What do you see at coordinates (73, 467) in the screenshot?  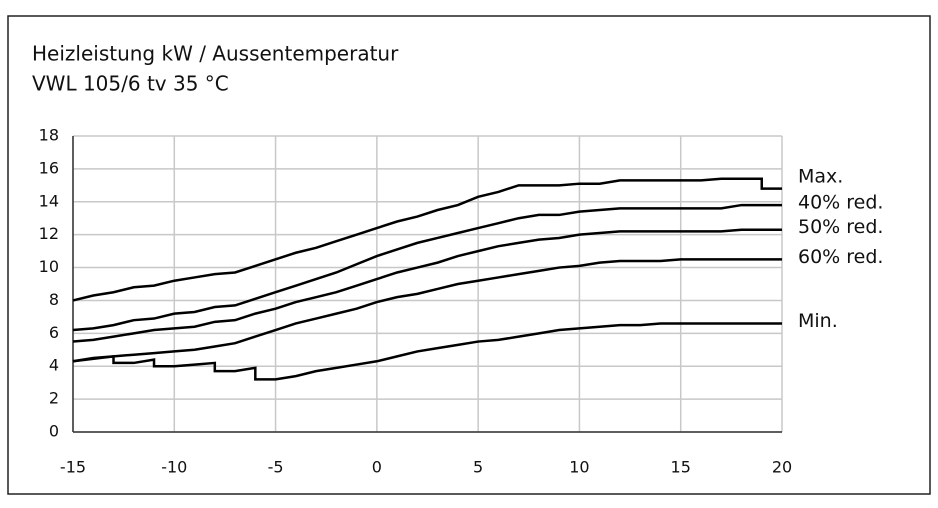 I see `x-tick-label: -15` at bounding box center [73, 467].